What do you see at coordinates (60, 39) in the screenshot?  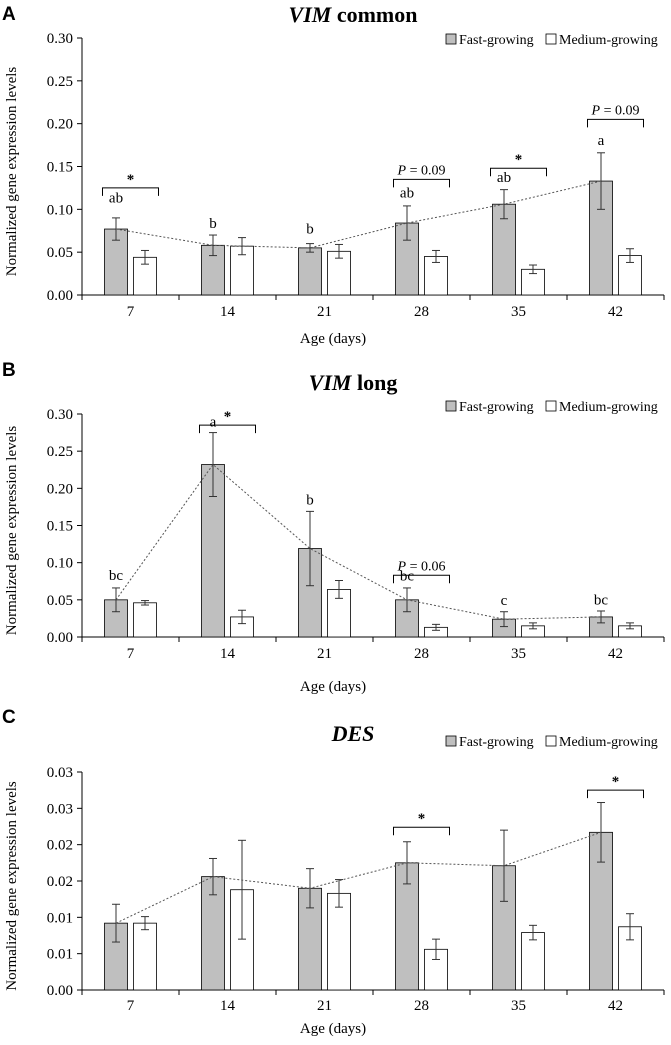 I see `y-tick-label: 0.30` at bounding box center [60, 39].